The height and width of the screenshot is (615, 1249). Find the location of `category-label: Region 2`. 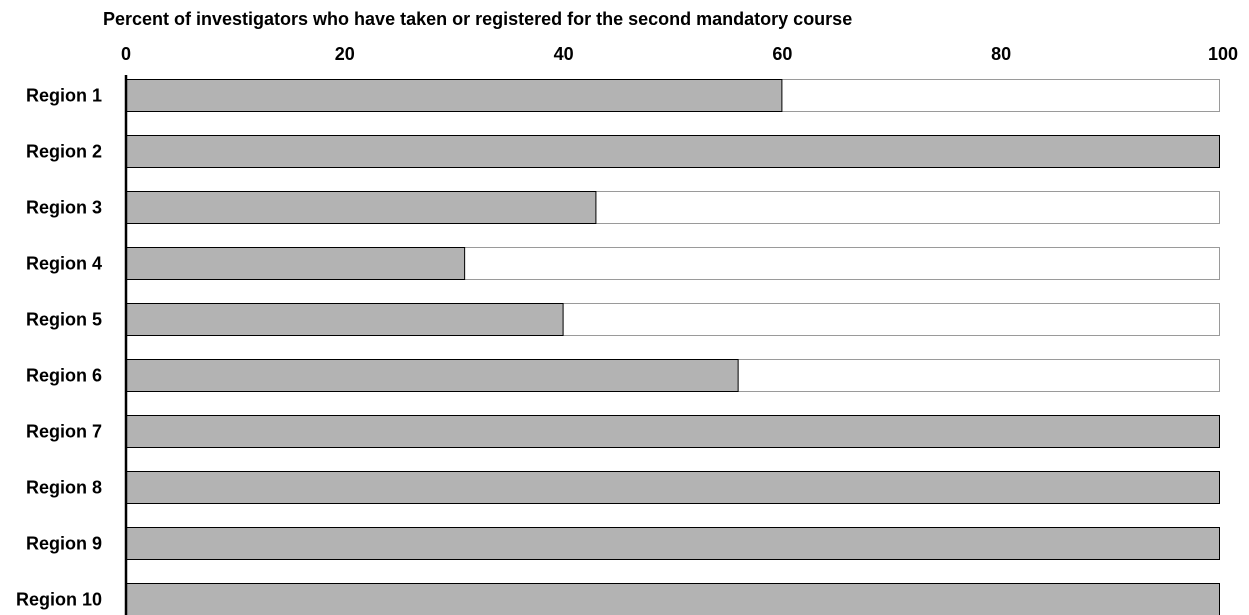

category-label: Region 2 is located at coordinates (64, 152).